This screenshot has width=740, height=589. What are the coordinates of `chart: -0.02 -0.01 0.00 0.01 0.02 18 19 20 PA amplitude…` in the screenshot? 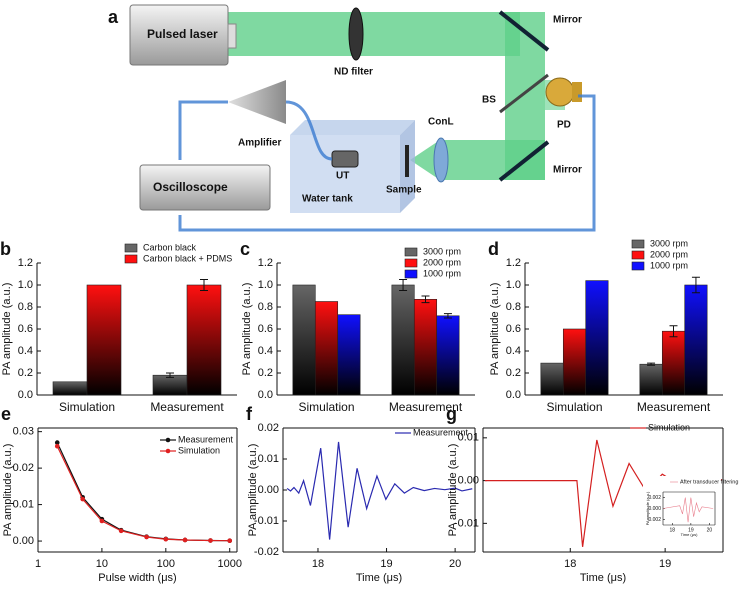 It's located at (361, 494).